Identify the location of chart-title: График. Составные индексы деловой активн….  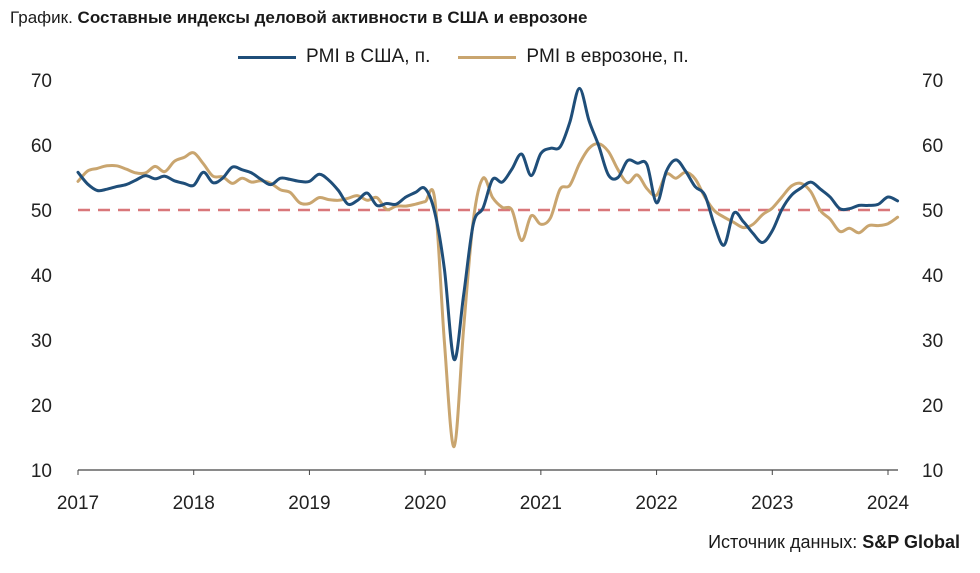
(298, 18).